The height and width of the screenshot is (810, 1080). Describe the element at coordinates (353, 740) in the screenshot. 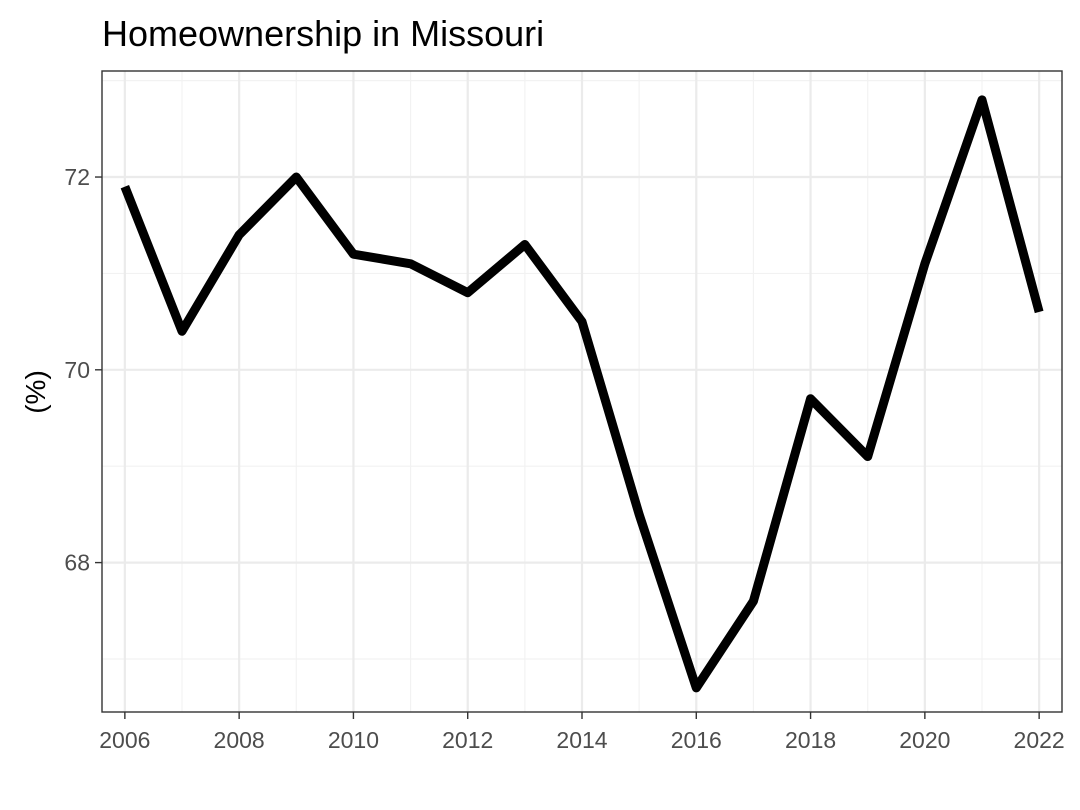

I see `x-tick-label: 2010` at that location.